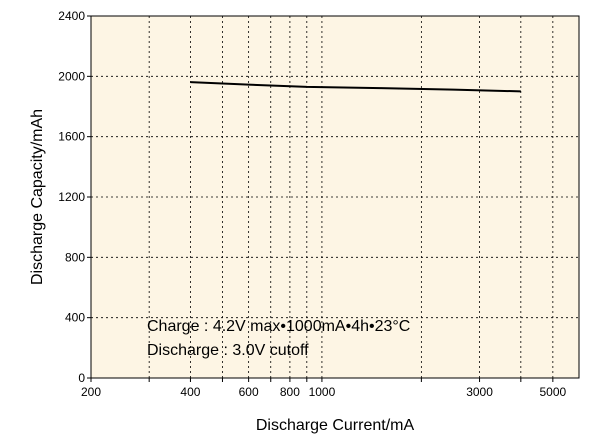 The image size is (595, 440). Describe the element at coordinates (335, 425) in the screenshot. I see `x-axis-label: Discharge Current/mA` at that location.